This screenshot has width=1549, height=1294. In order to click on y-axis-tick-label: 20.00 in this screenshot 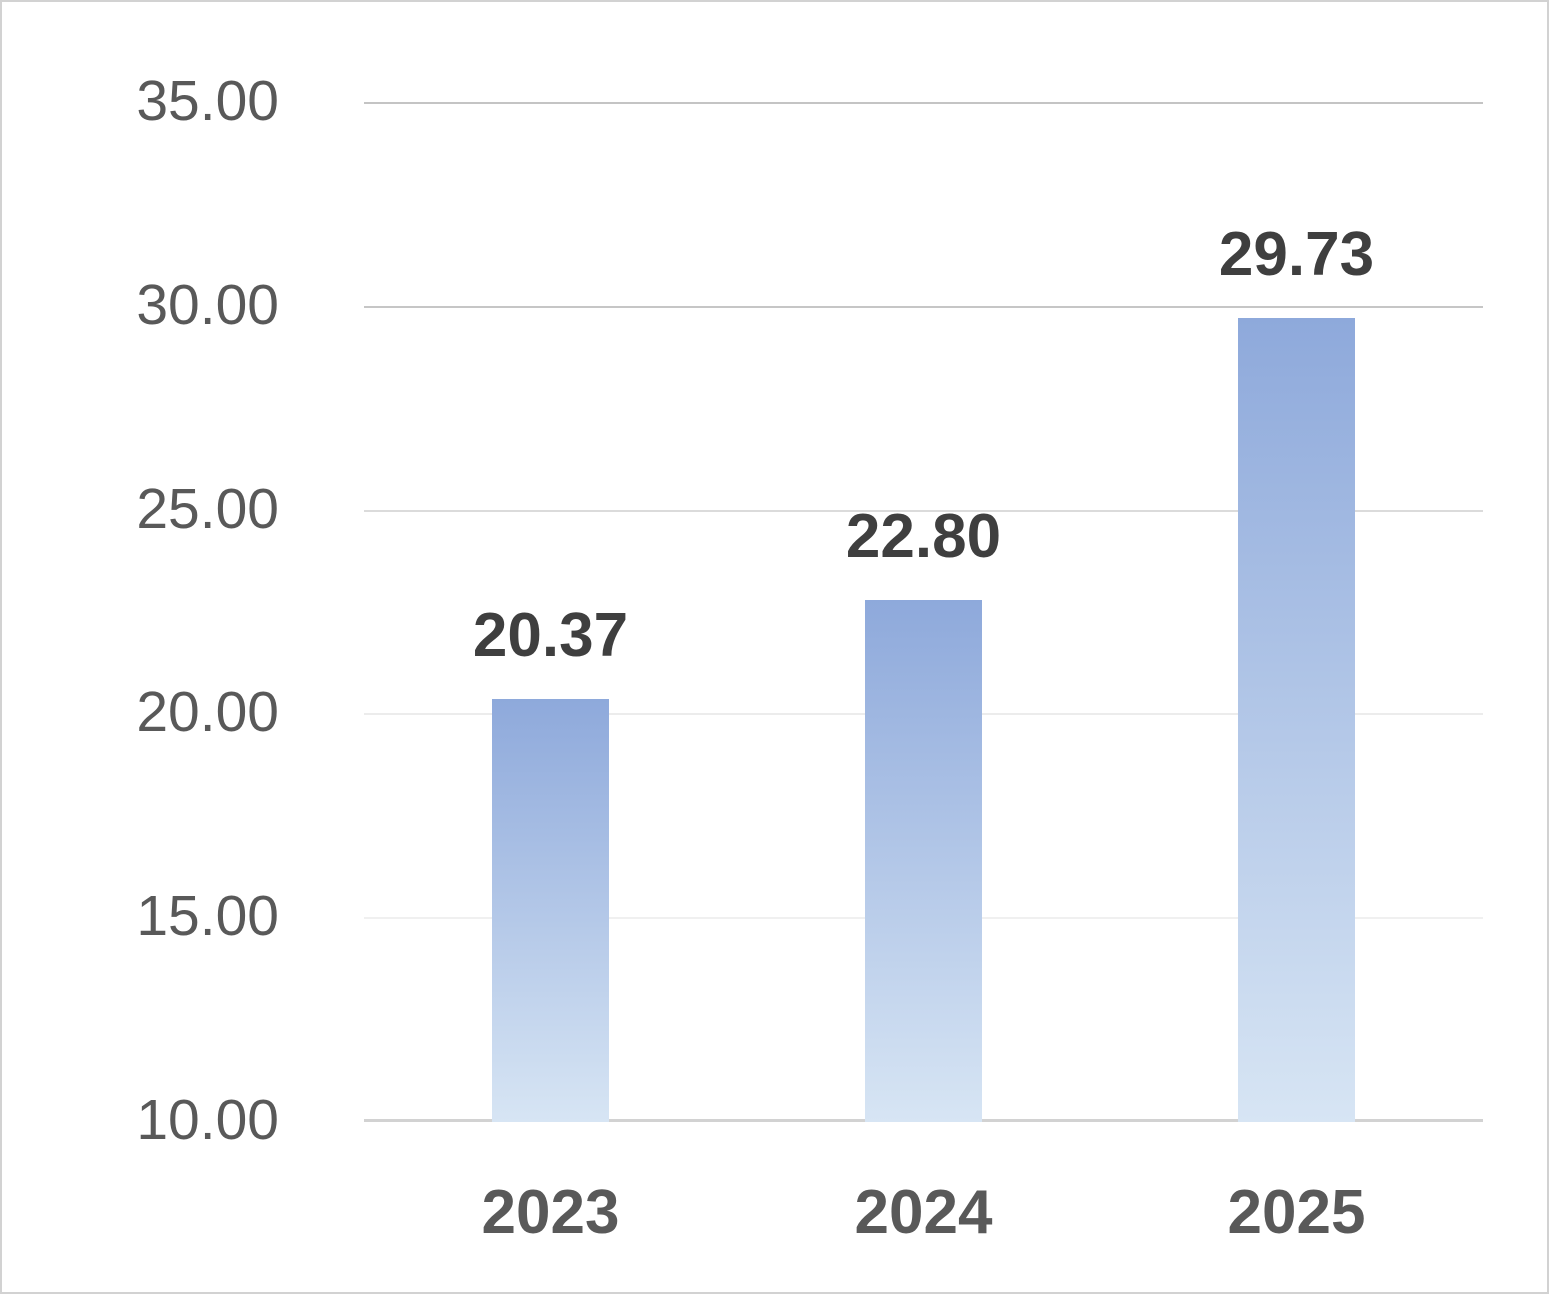, I will do `click(207, 712)`.